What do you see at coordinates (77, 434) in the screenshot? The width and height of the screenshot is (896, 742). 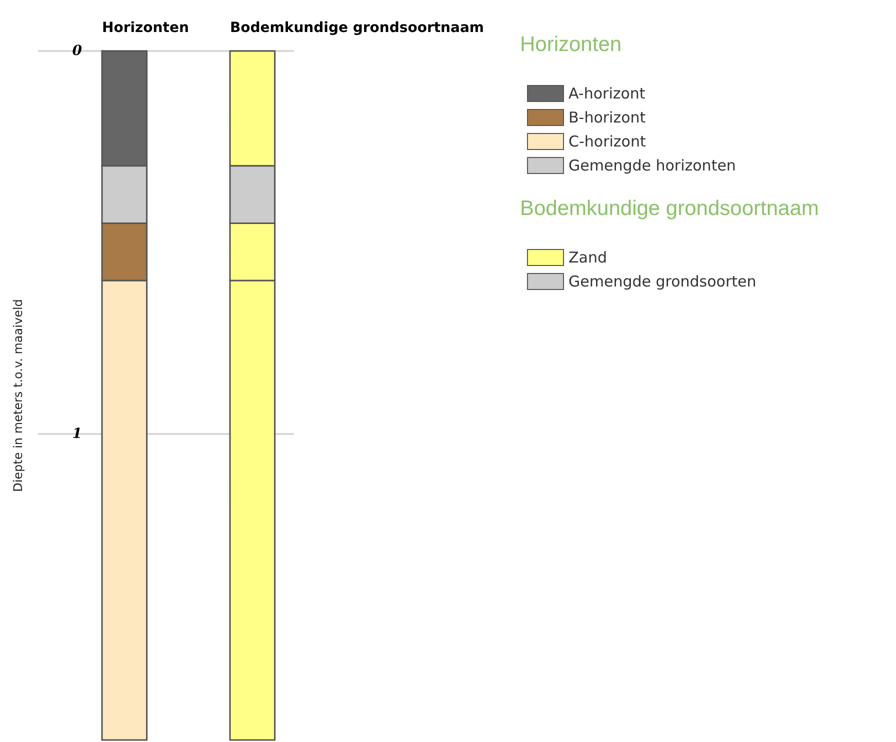 I see `y-tick-label: 1` at bounding box center [77, 434].